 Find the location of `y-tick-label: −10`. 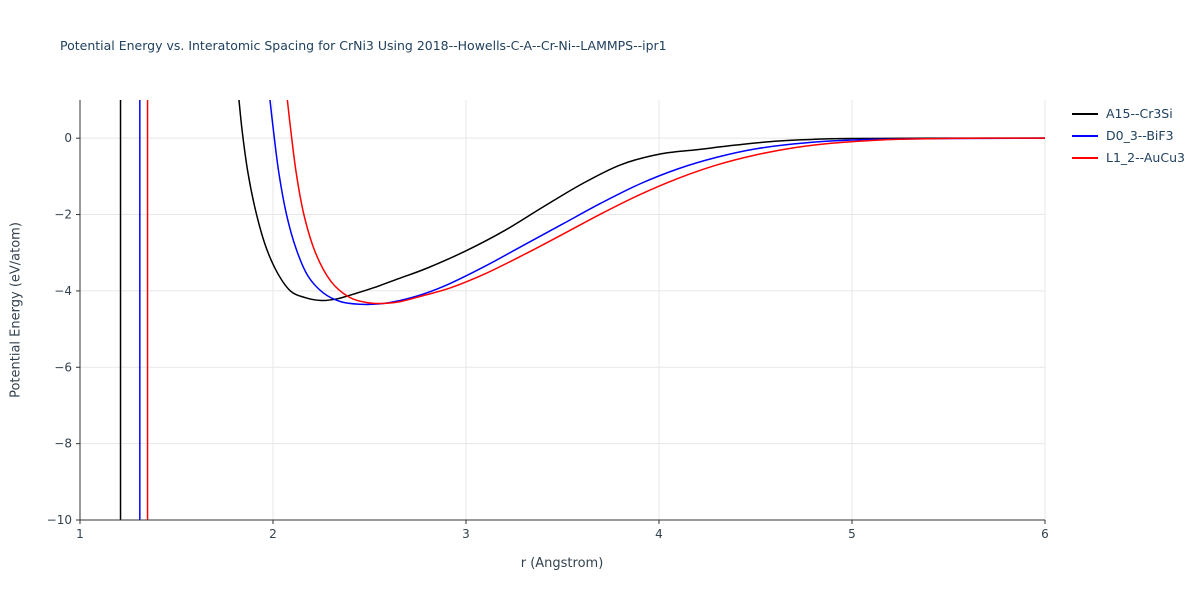

y-tick-label: −10 is located at coordinates (59, 520).